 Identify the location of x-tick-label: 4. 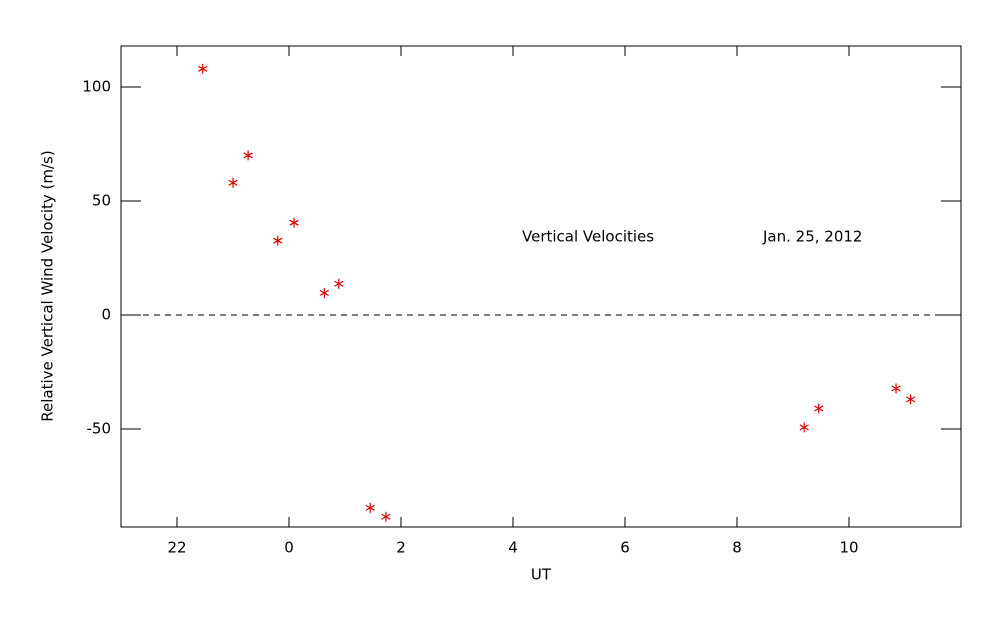
(513, 548).